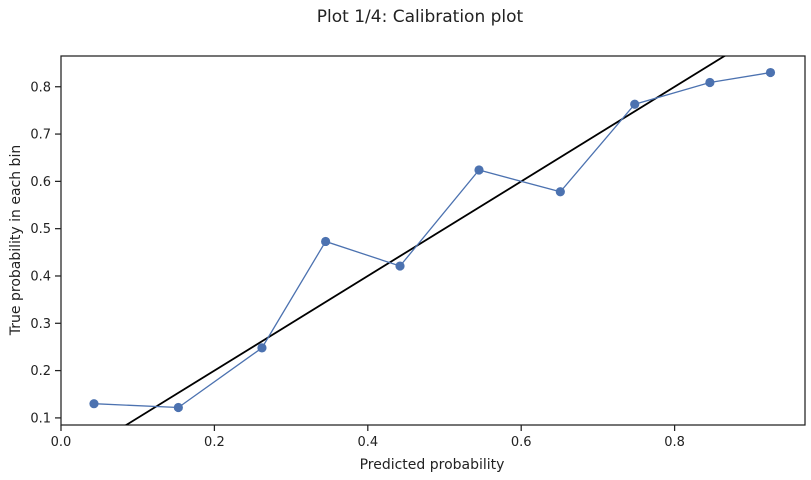 This screenshot has height=480, width=811. Describe the element at coordinates (674, 442) in the screenshot. I see `x-tick-label: 0.8` at that location.